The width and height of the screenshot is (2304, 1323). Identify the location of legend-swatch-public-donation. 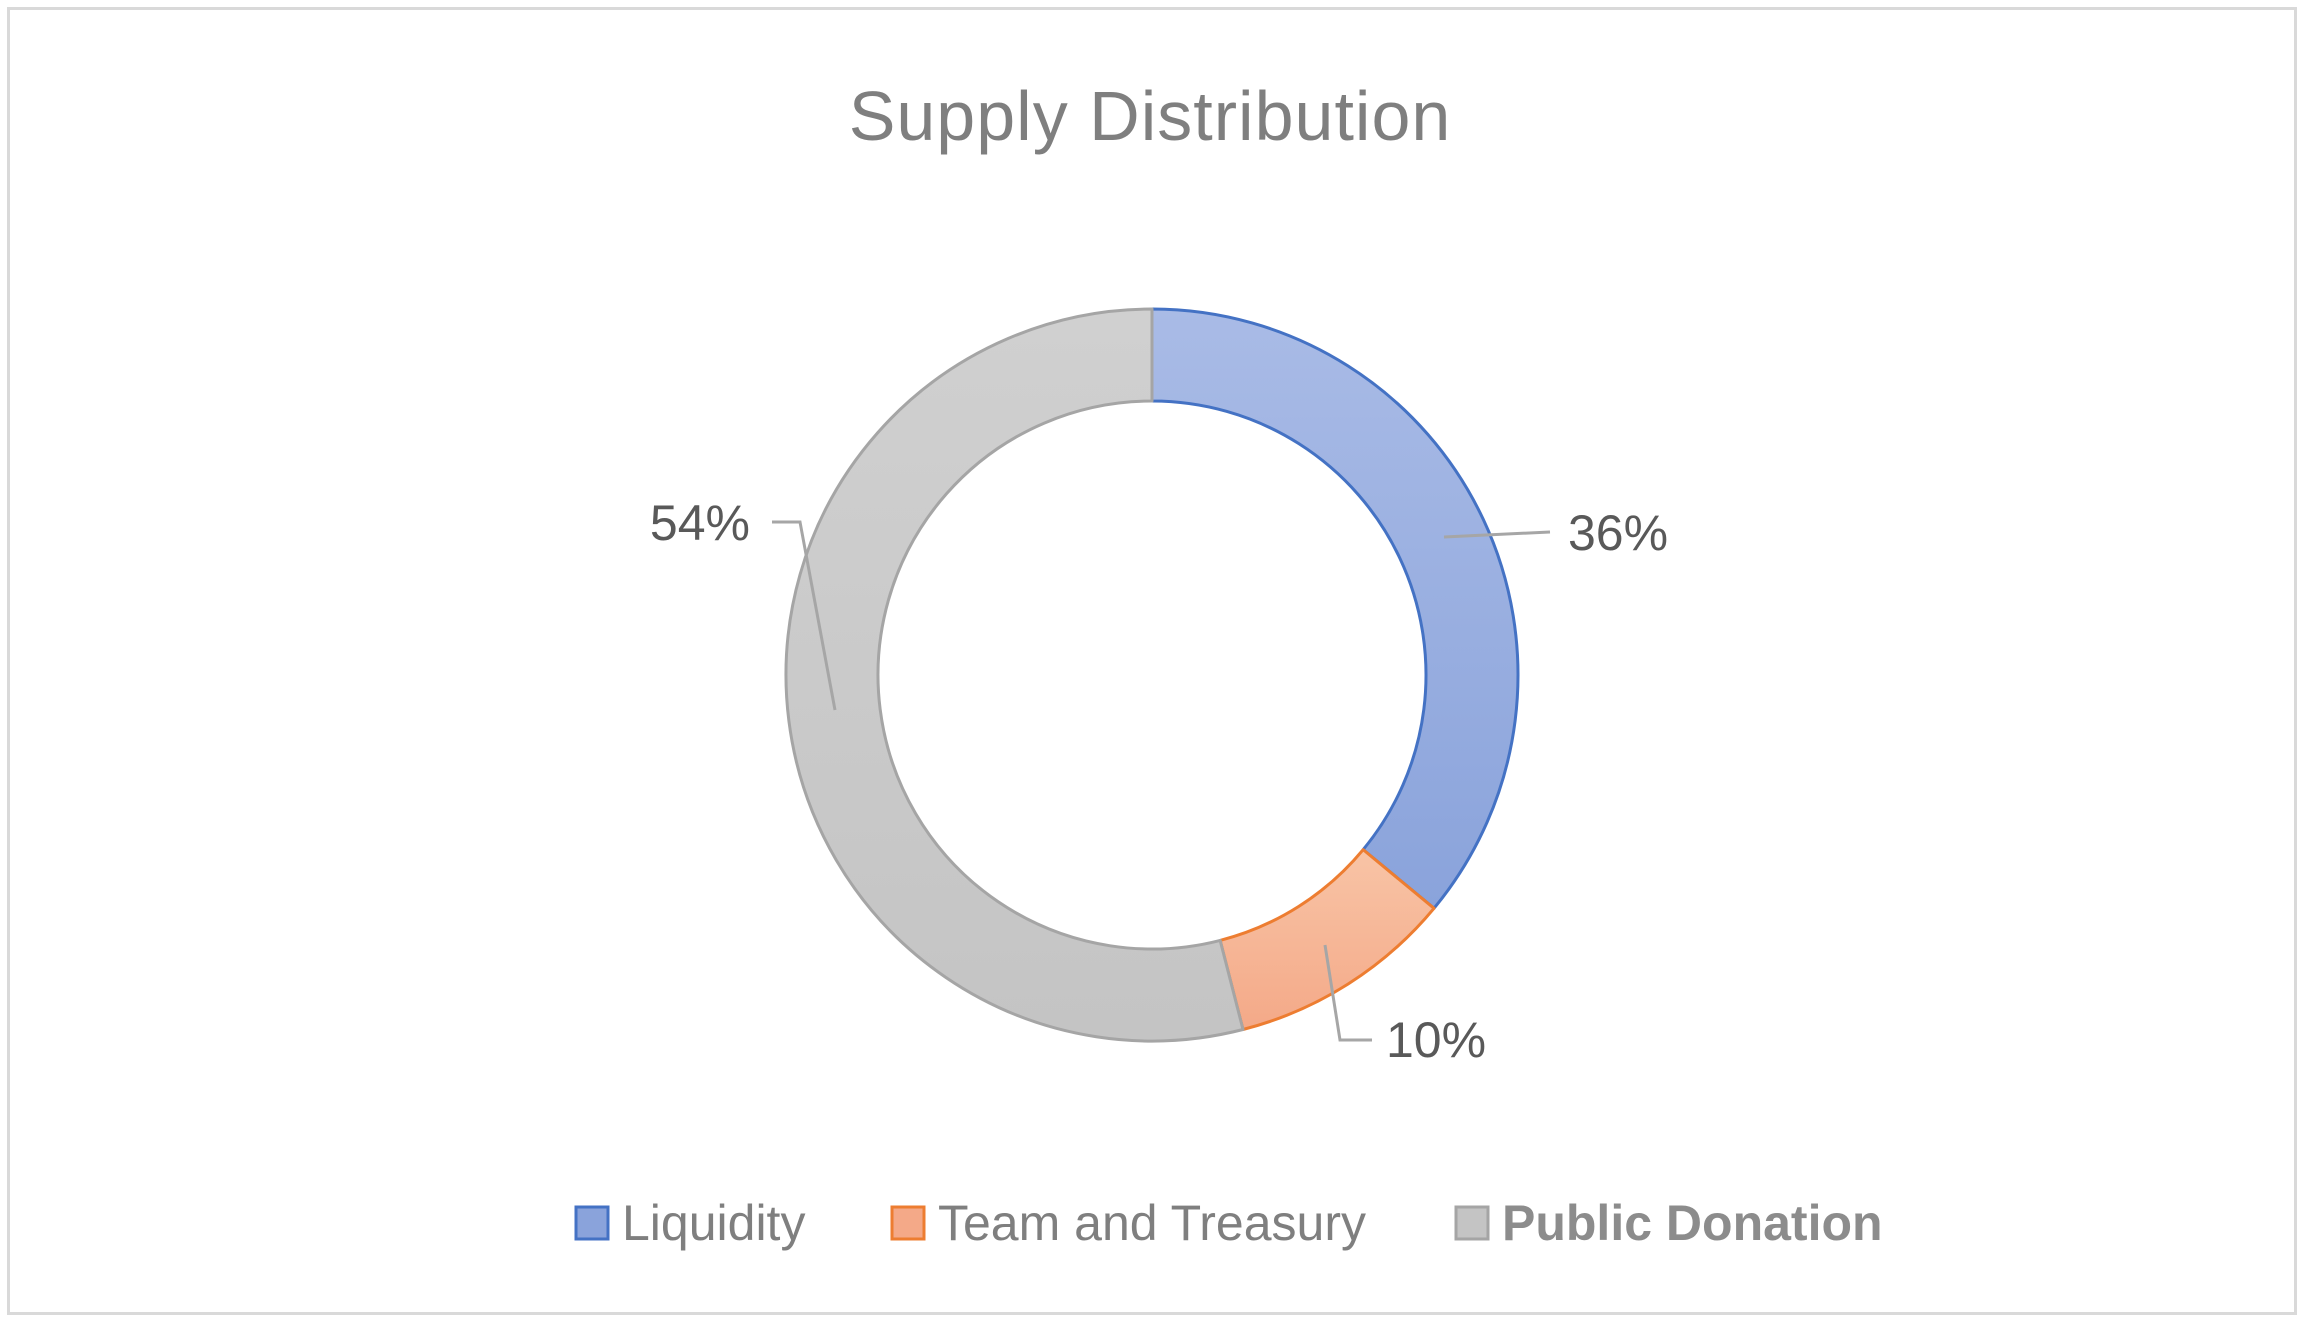
(1472, 1223).